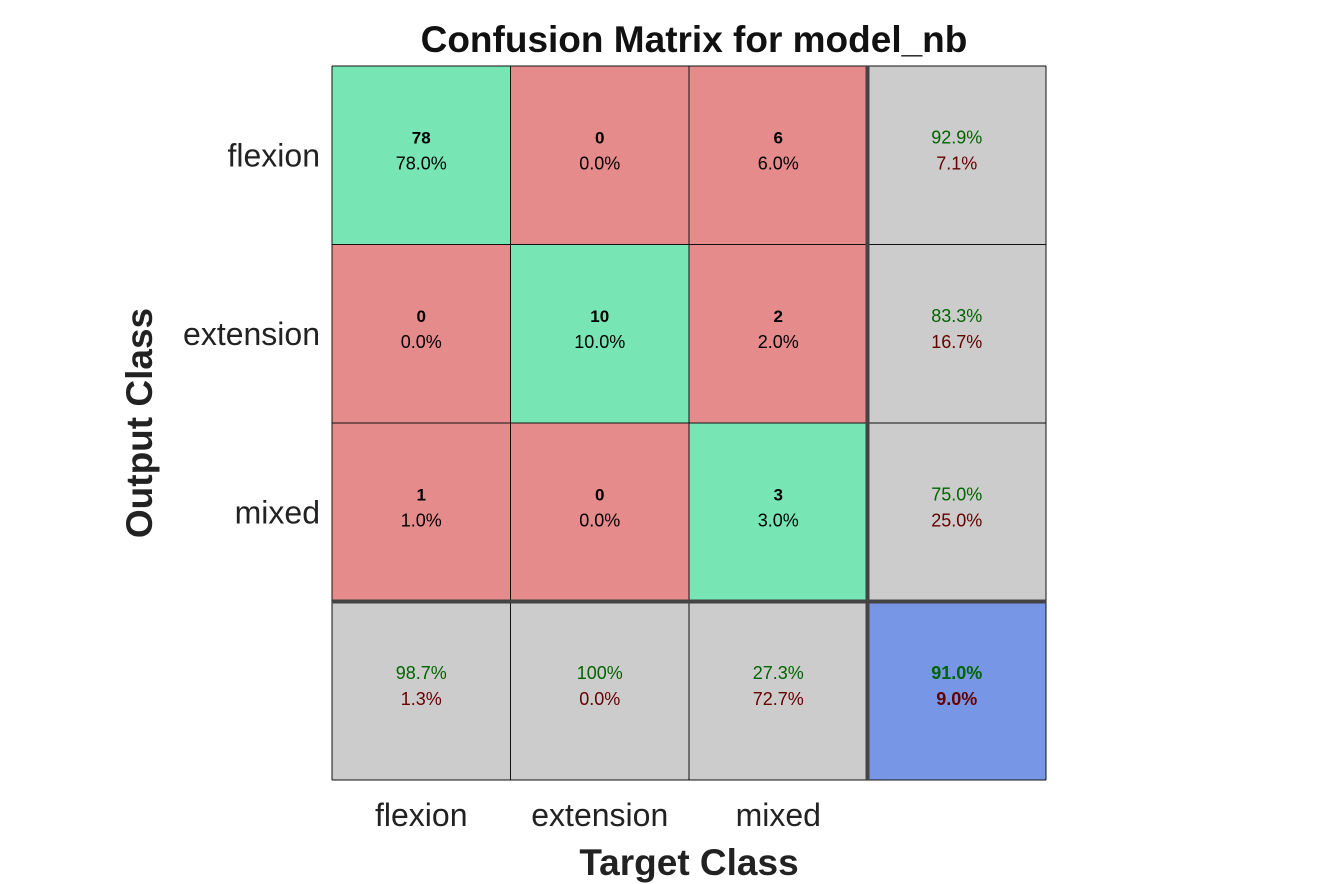  Describe the element at coordinates (778, 316) in the screenshot. I see `cell-count: 2` at that location.